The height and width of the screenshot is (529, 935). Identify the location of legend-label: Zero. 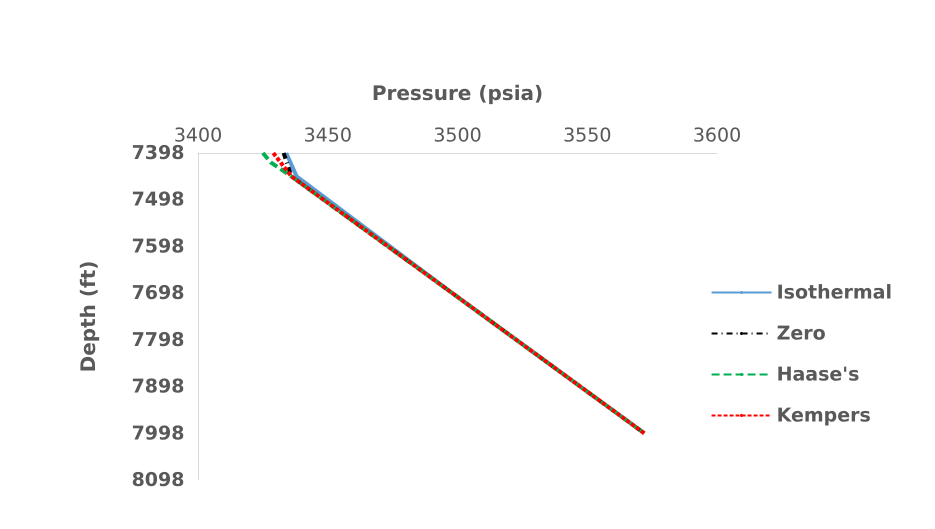
(801, 333).